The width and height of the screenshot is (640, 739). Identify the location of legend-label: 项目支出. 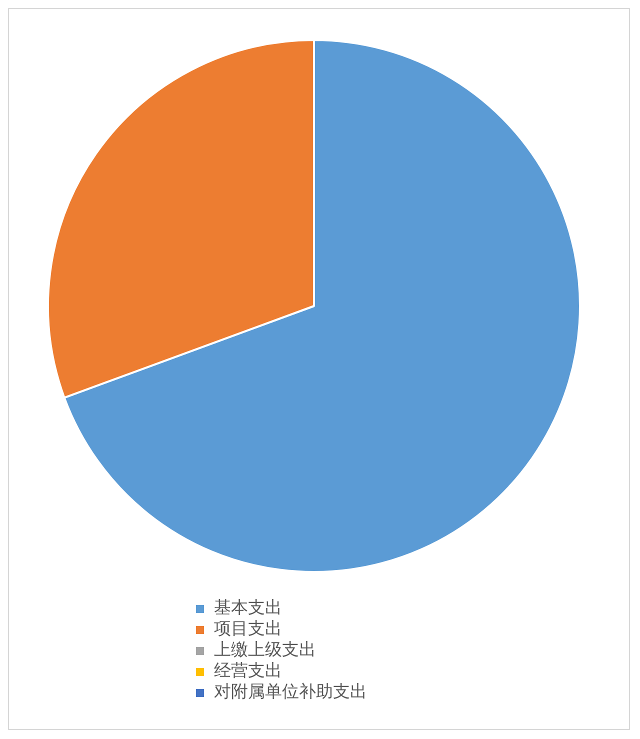
(248, 629).